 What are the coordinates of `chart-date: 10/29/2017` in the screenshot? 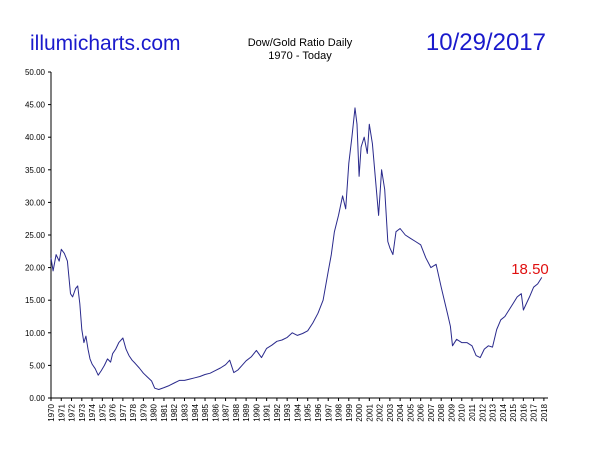 It's located at (485, 42).